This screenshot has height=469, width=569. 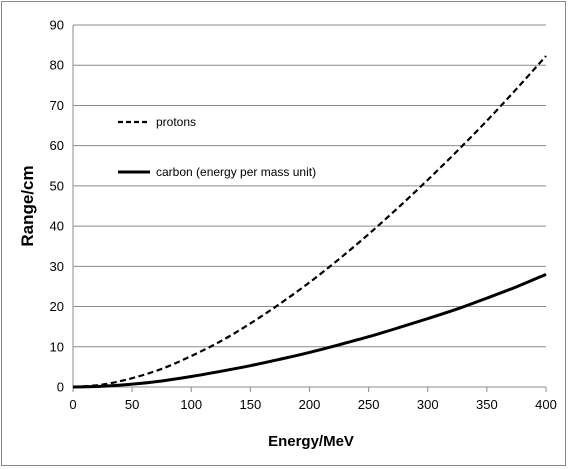 What do you see at coordinates (57, 266) in the screenshot?
I see `y-tick-label: 30` at bounding box center [57, 266].